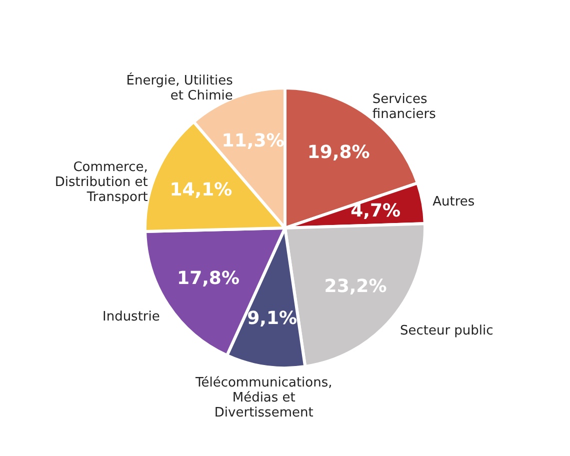  Describe the element at coordinates (131, 317) in the screenshot. I see `slice-label: Industrie` at that location.